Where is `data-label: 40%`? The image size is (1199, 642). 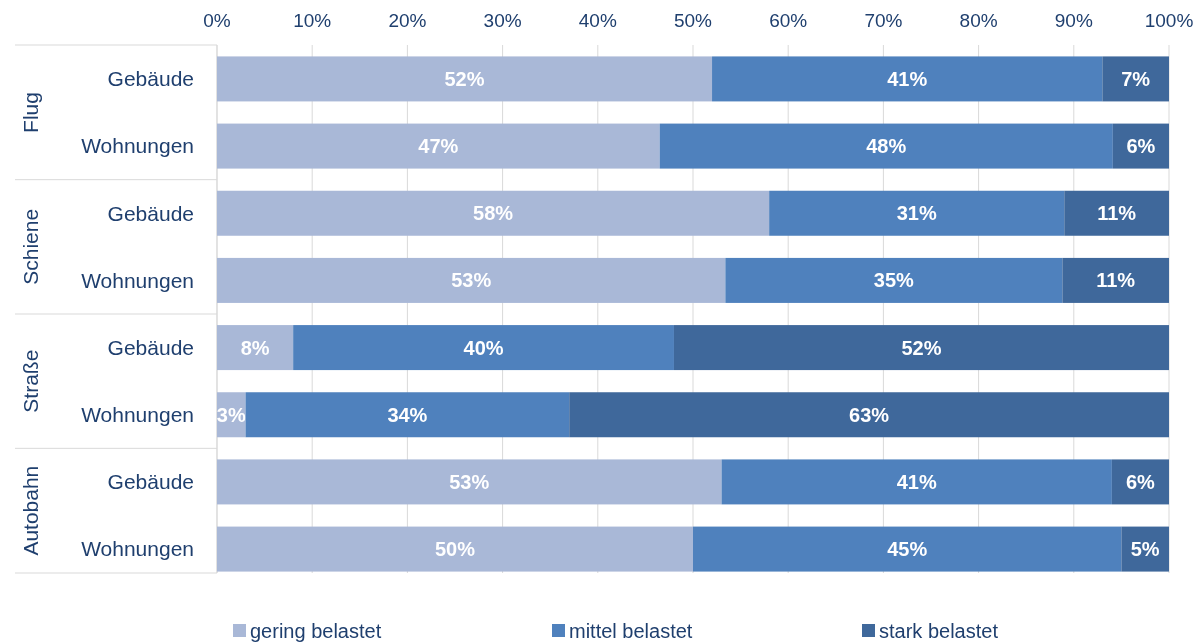
data-label: 40% is located at coordinates (483, 347).